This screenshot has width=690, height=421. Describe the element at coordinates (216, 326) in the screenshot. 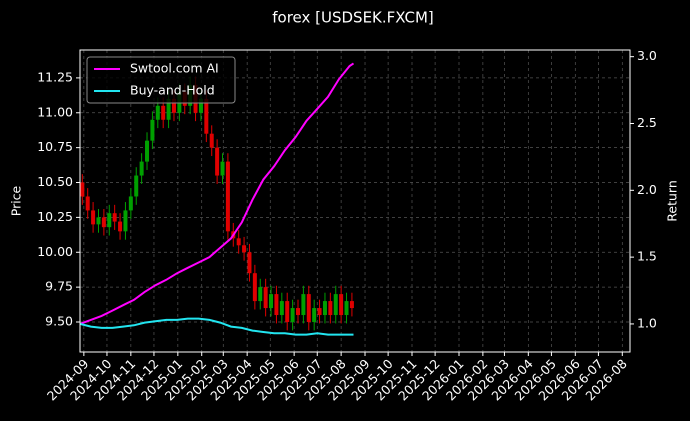

I see `return-line` at that location.